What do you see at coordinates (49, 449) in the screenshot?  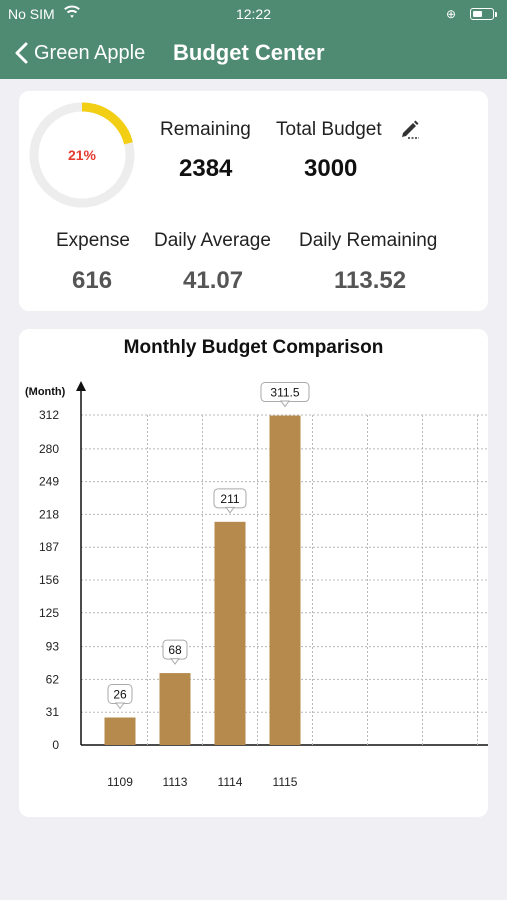 I see `y-tick-label: 280` at bounding box center [49, 449].